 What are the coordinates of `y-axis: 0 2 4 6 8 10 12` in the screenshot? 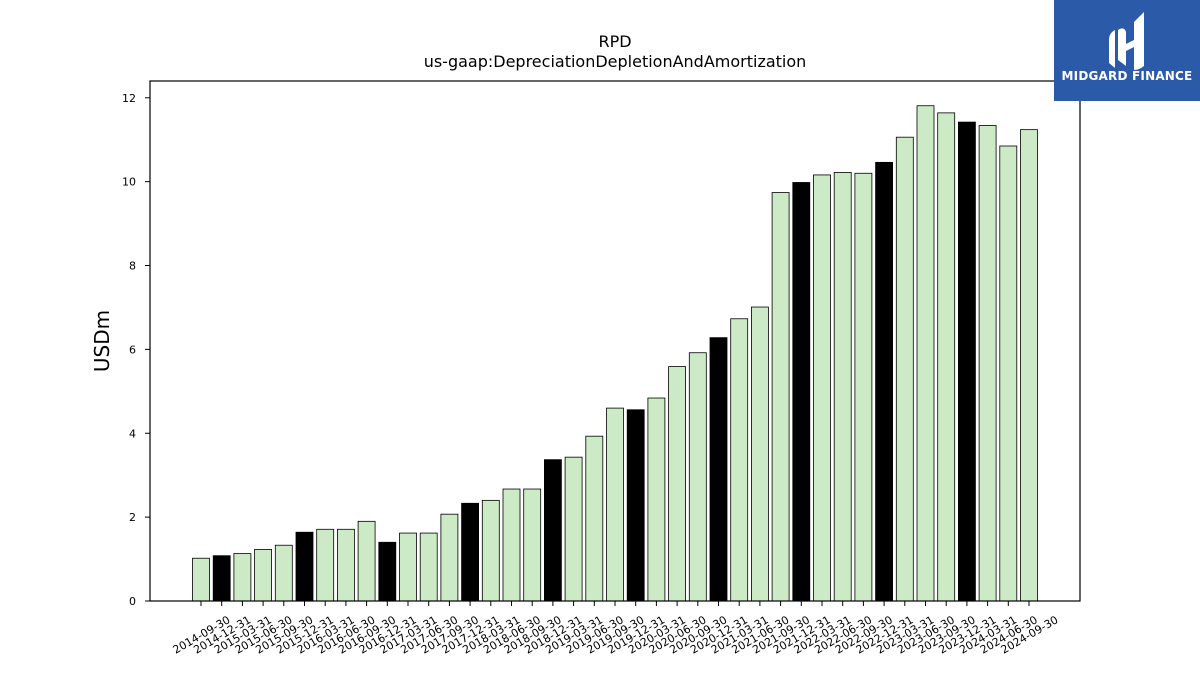 It's located at (136, 350).